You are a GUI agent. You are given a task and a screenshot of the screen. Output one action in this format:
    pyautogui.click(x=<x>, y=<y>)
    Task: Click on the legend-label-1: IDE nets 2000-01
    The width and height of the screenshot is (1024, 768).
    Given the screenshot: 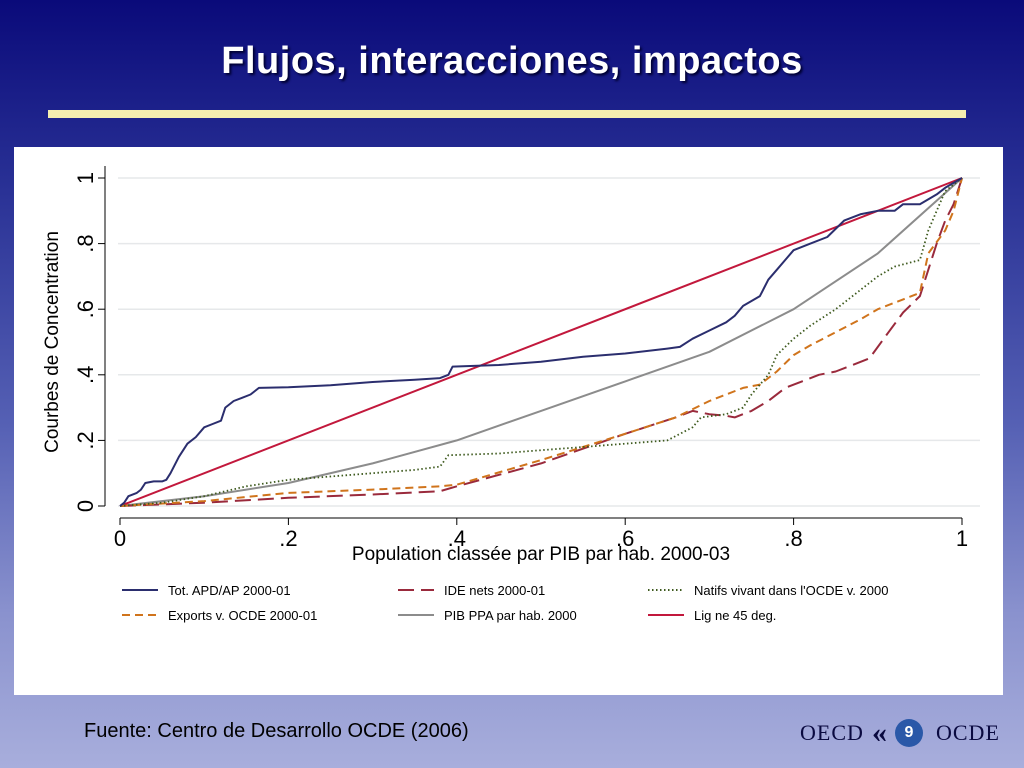 What is the action you would take?
    pyautogui.click(x=494, y=590)
    